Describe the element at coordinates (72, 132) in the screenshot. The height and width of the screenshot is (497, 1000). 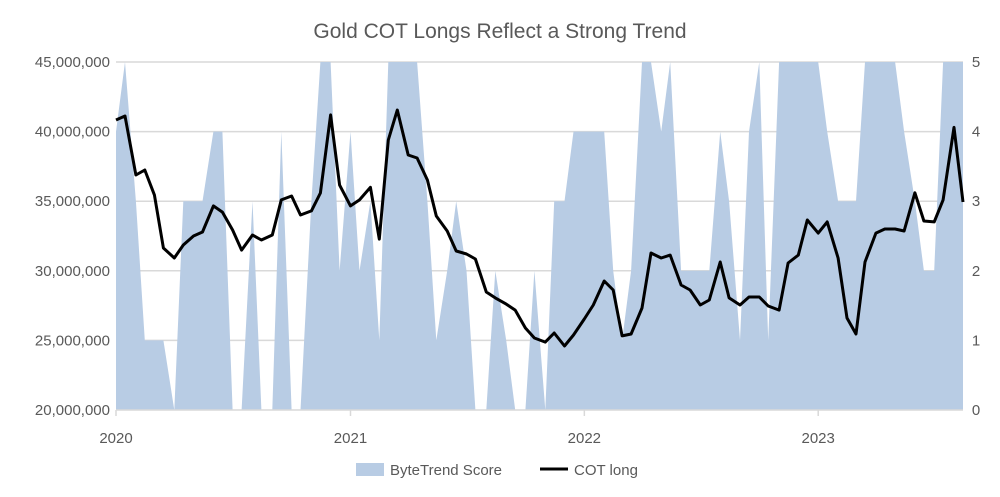
I see `y-left-tick-label: 40,000,000` at that location.